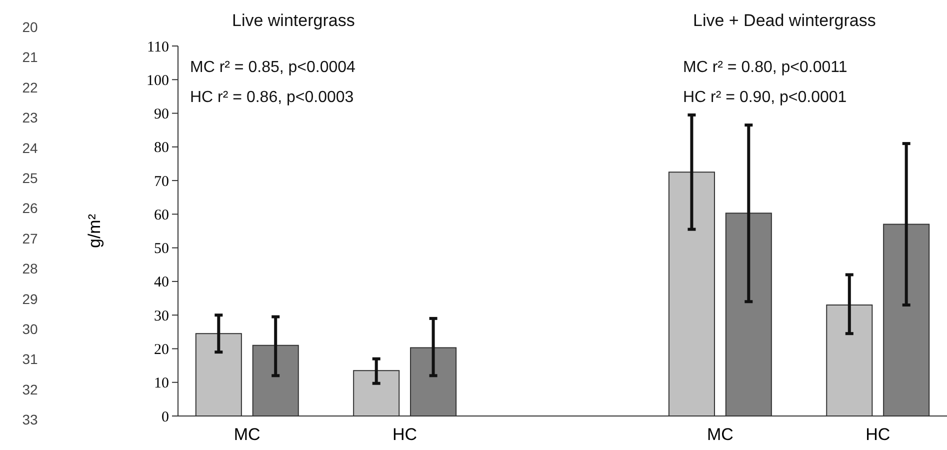 This screenshot has width=947, height=450. I want to click on y-tick-label: 110, so click(158, 47).